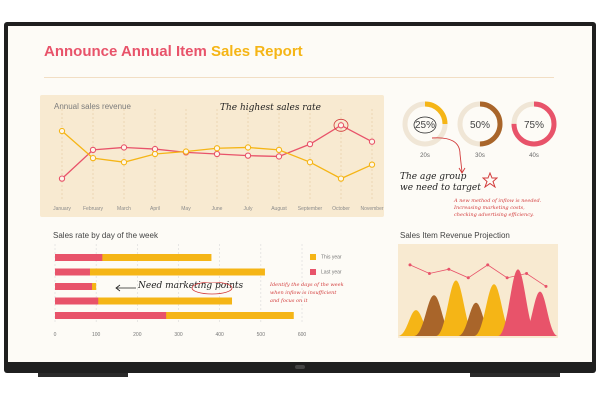 The width and height of the screenshot is (600, 400). I want to click on revenue-x-tick: April, so click(155, 209).